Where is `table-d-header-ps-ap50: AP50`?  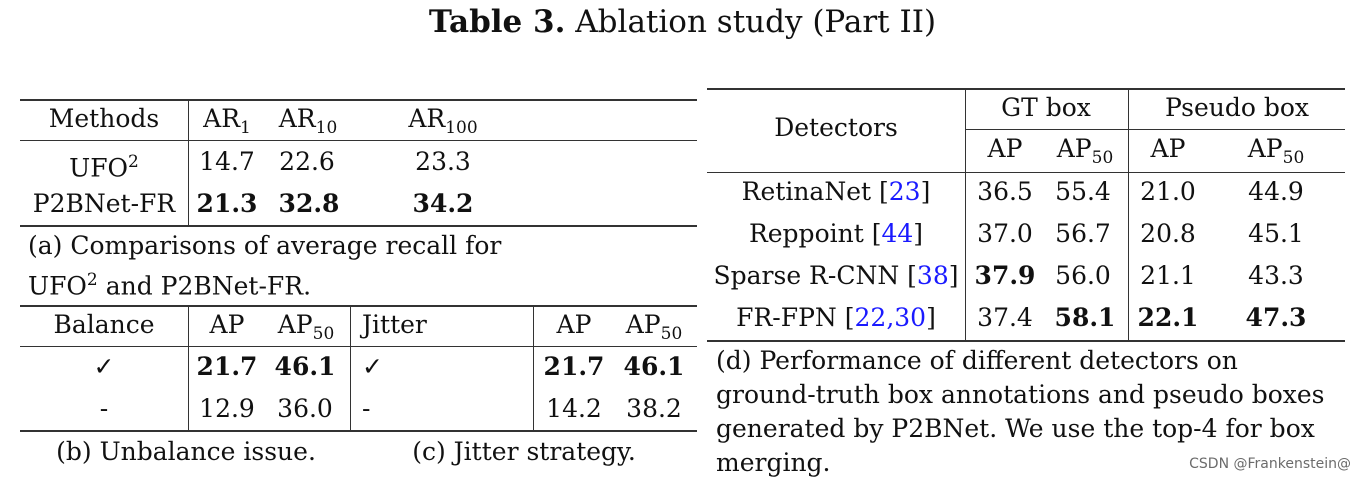 table-d-header-ps-ap50: AP50 is located at coordinates (1276, 151).